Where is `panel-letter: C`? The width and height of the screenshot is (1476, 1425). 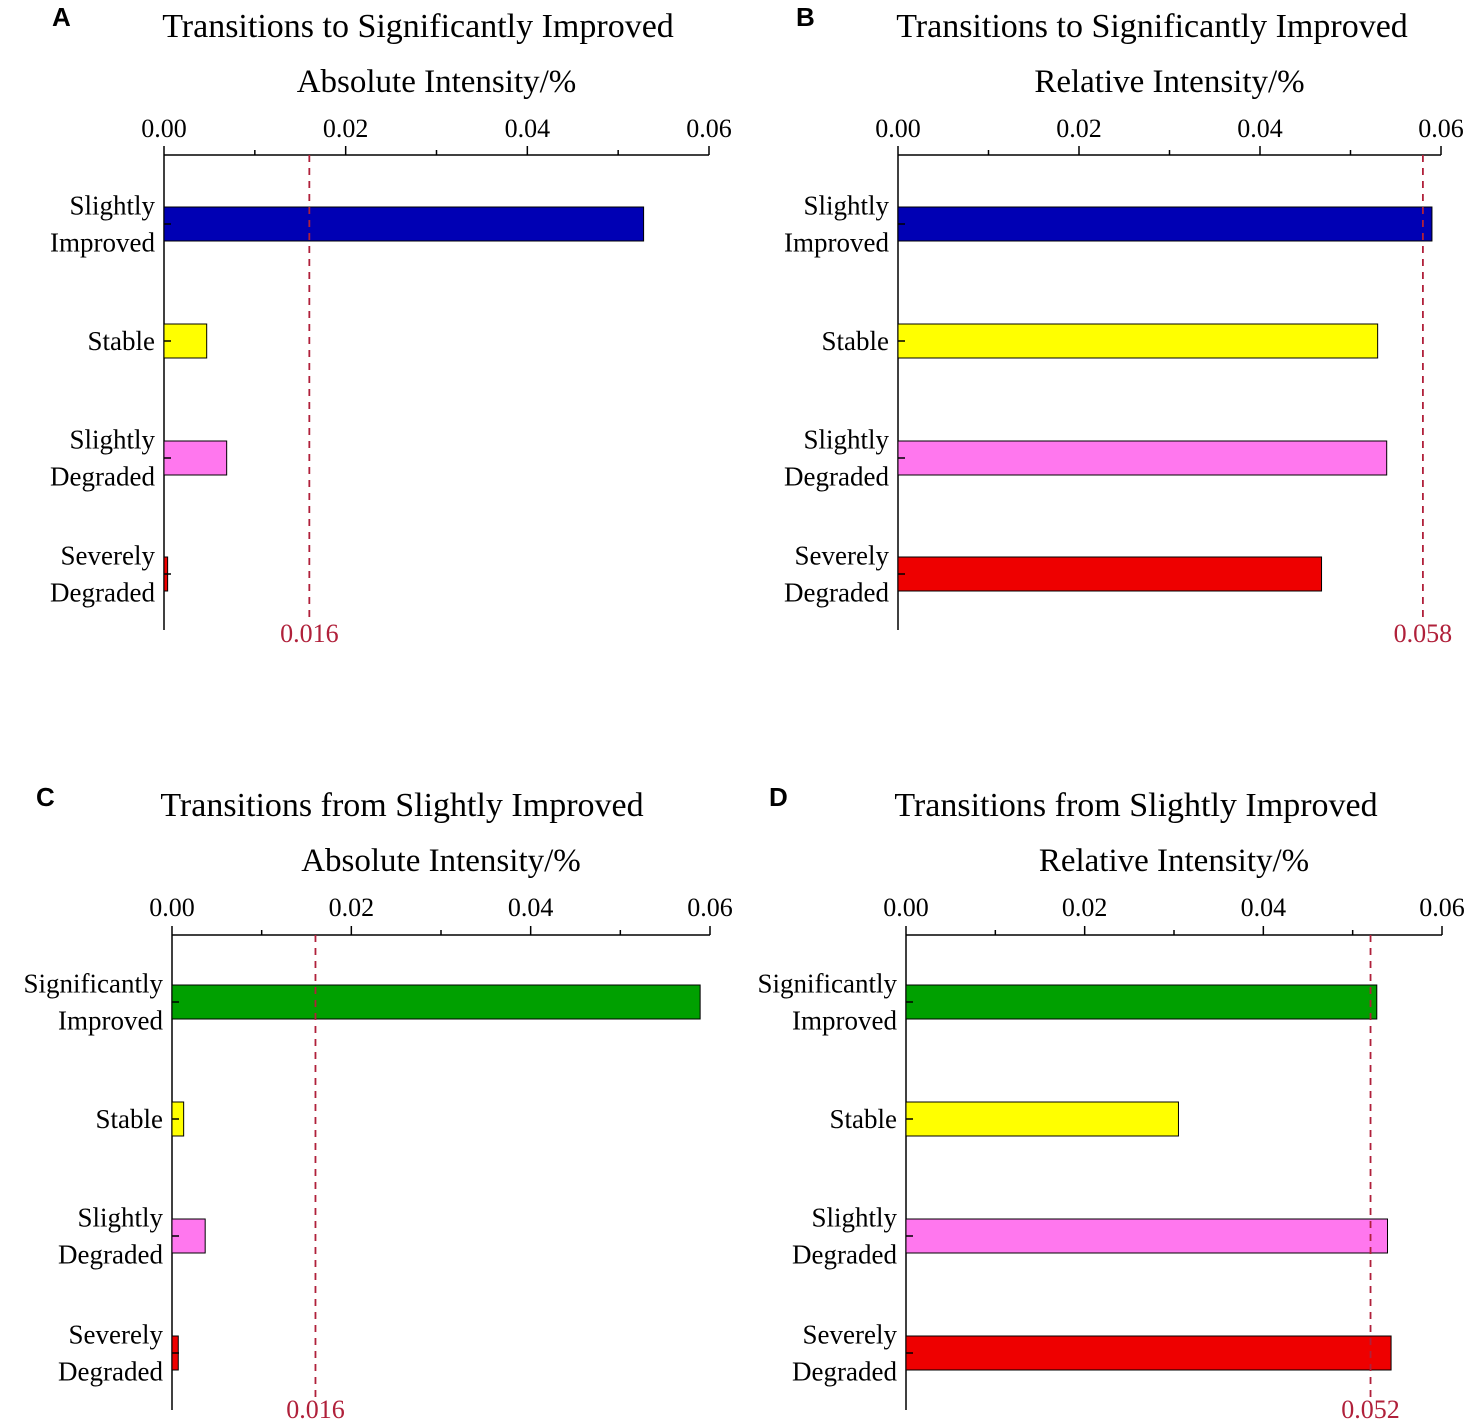 panel-letter: C is located at coordinates (45, 797).